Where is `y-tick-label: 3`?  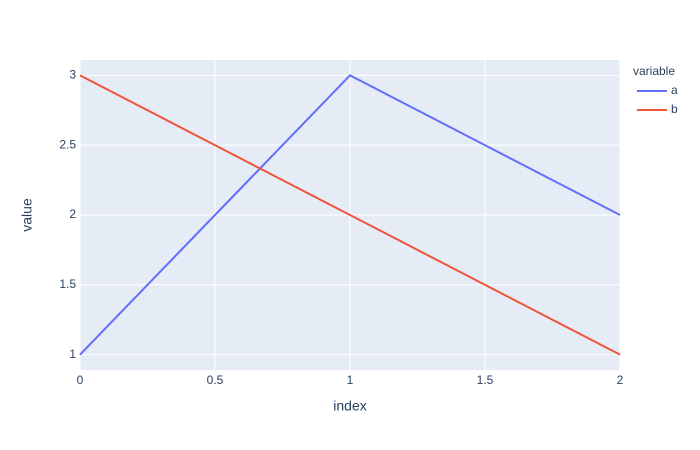
y-tick-label: 3 is located at coordinates (72, 75).